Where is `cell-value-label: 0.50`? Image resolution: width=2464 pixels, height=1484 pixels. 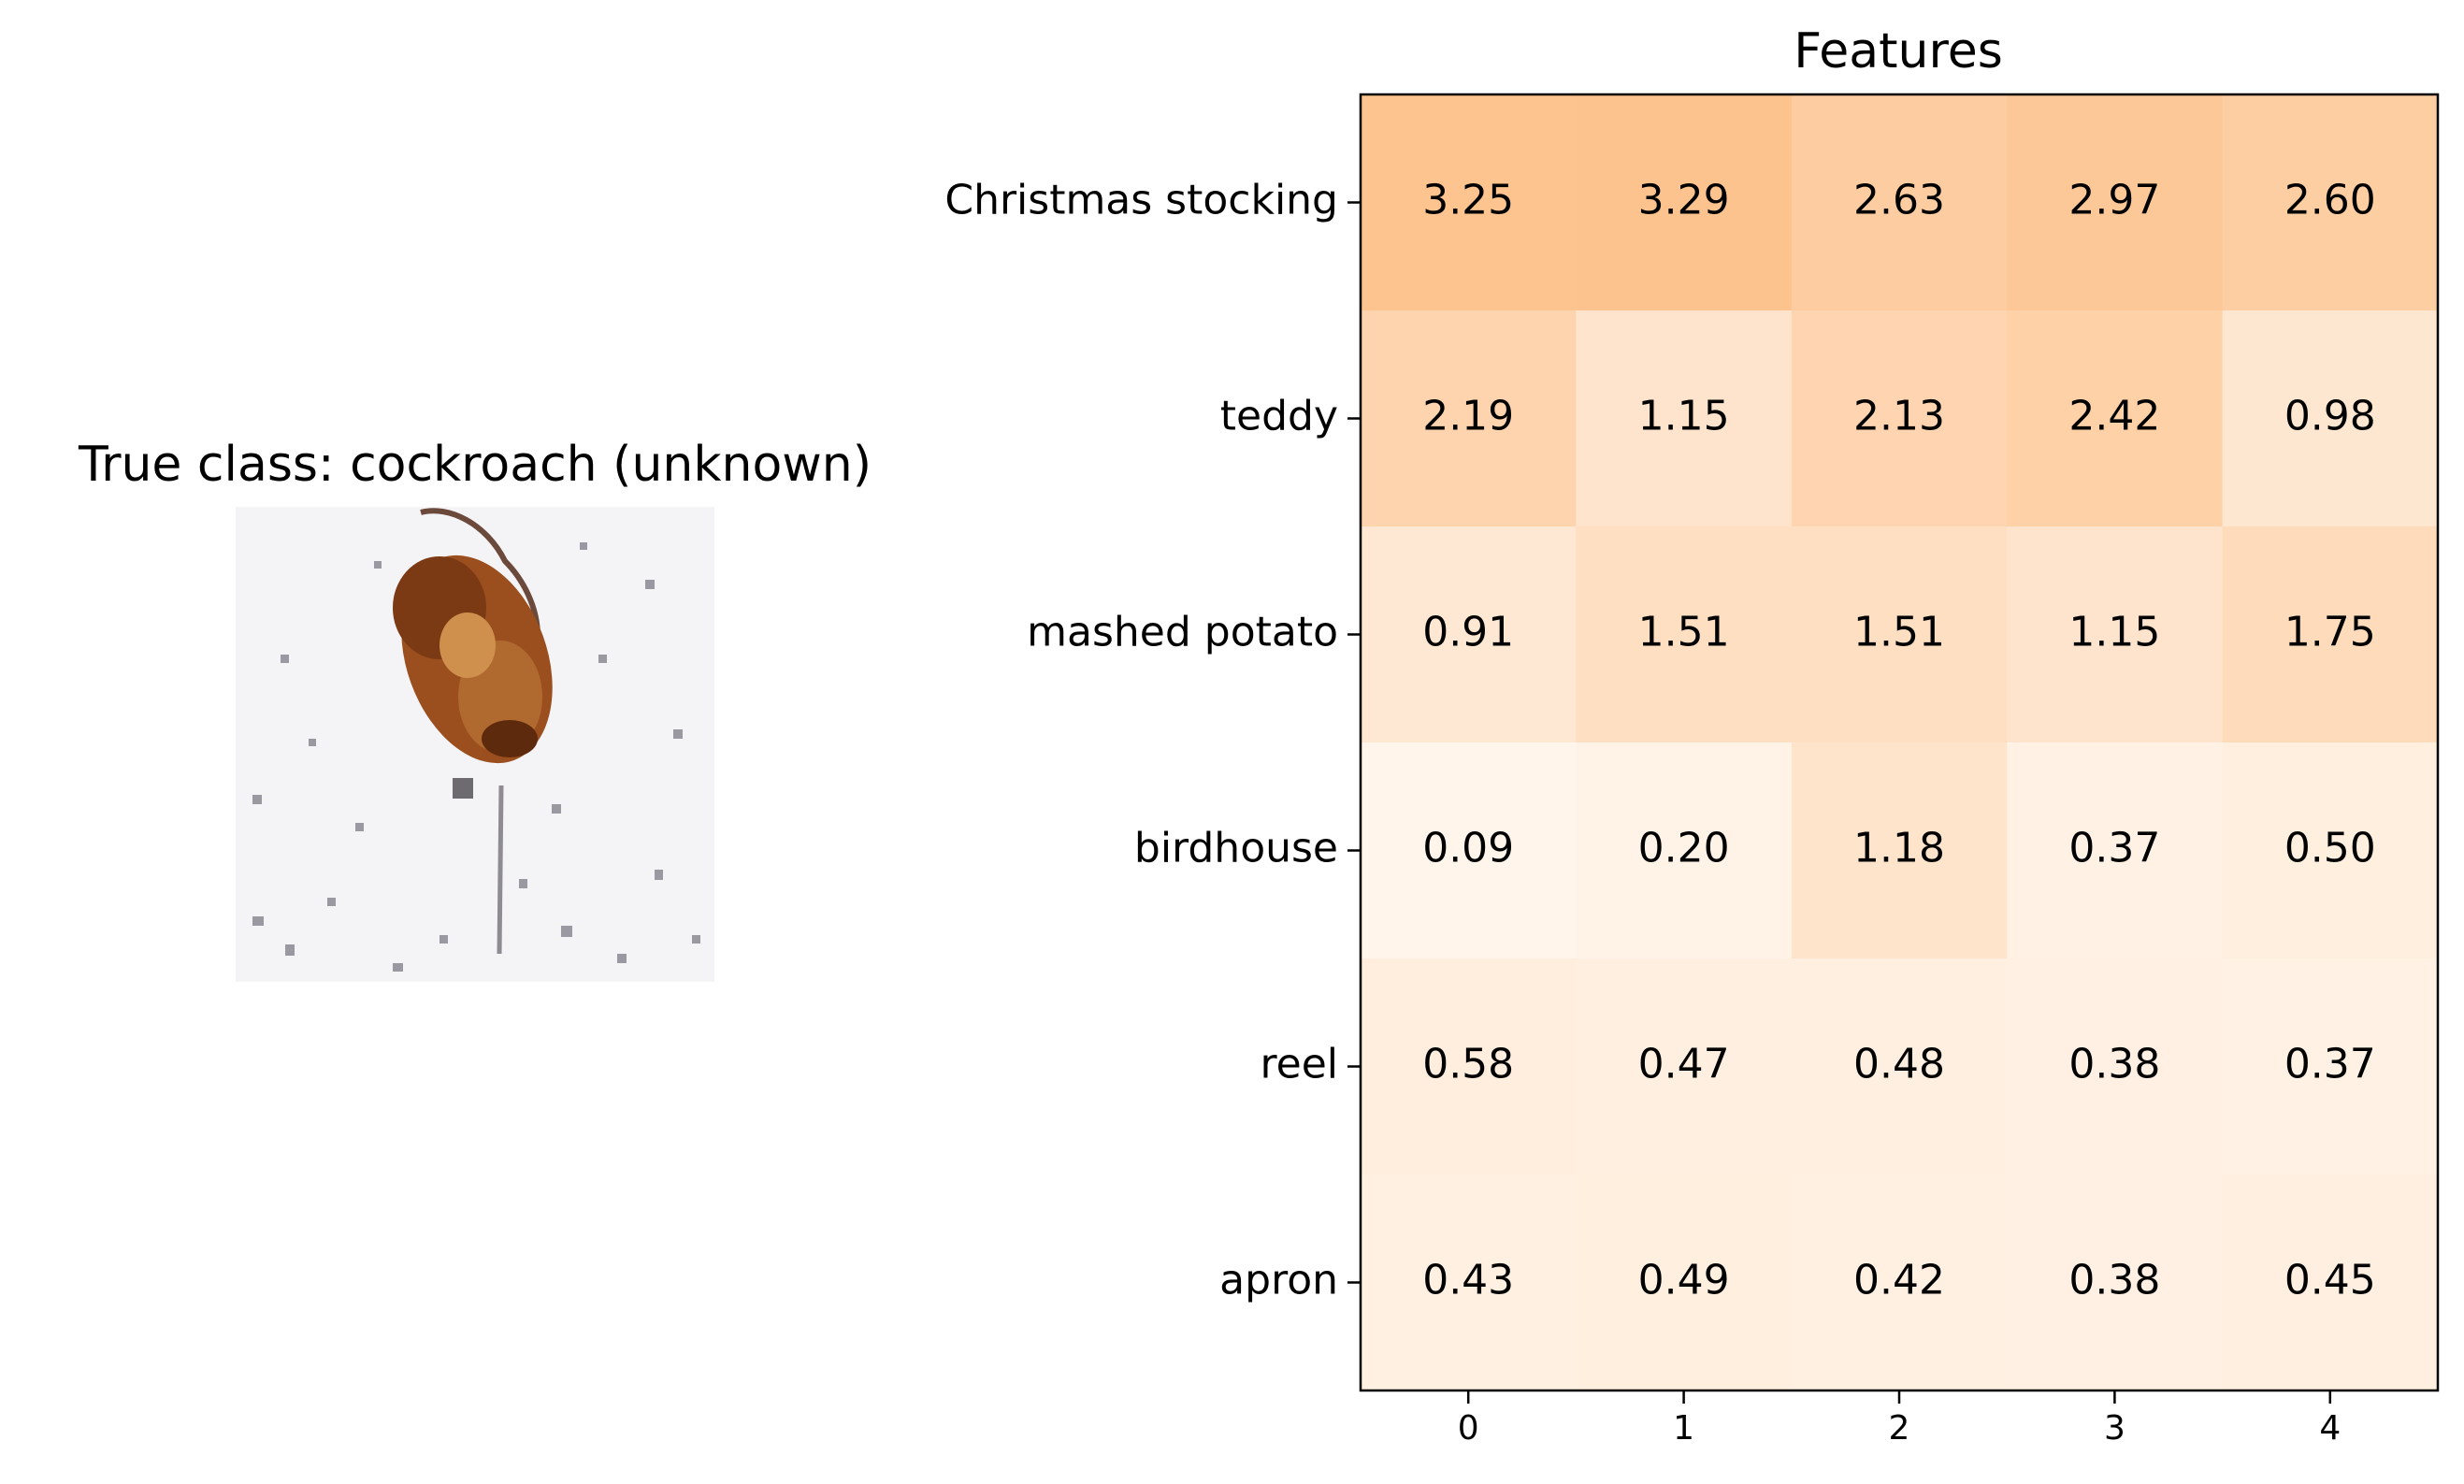
cell-value-label: 0.50 is located at coordinates (2330, 848).